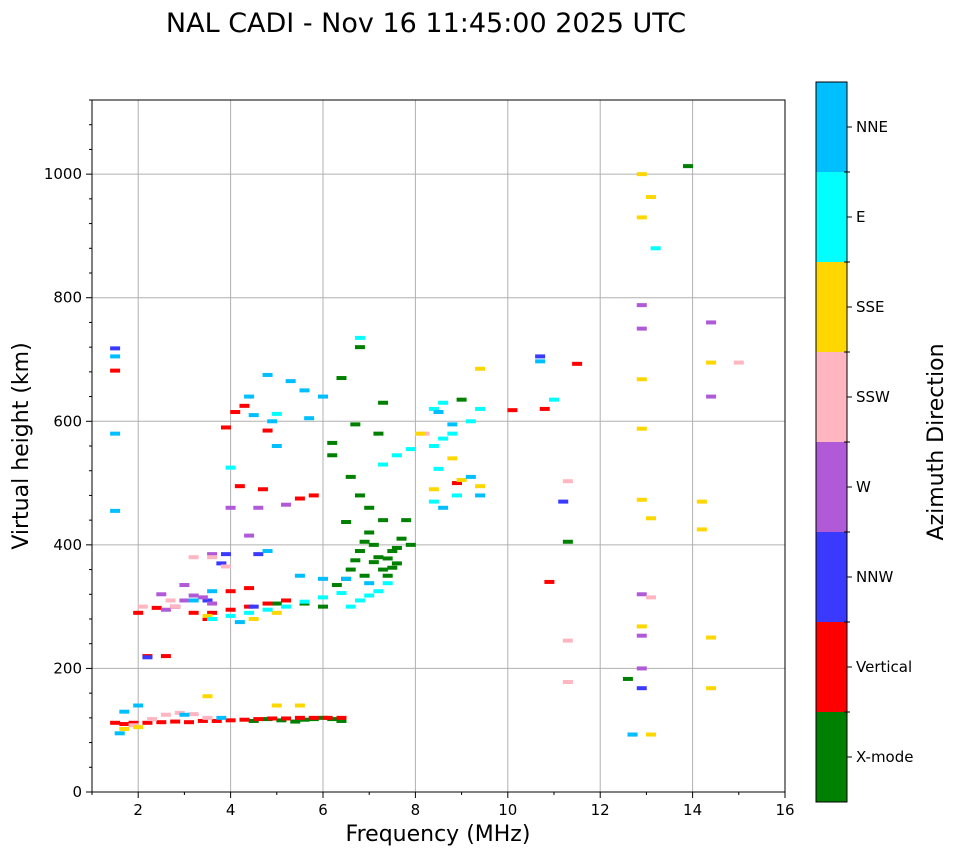  Describe the element at coordinates (784, 810) in the screenshot. I see `x-tick-label: 16` at that location.